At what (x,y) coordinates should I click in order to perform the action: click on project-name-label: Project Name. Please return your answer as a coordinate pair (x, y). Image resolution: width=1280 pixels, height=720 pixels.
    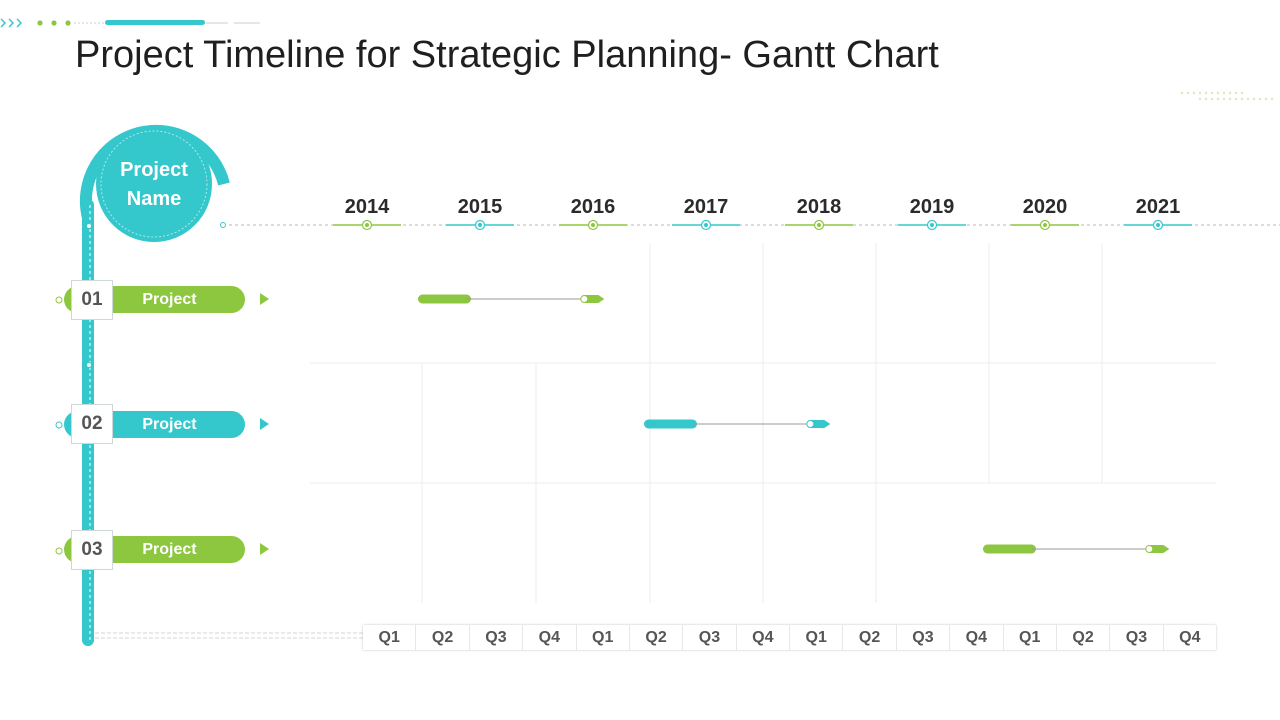
    Looking at the image, I should click on (154, 185).